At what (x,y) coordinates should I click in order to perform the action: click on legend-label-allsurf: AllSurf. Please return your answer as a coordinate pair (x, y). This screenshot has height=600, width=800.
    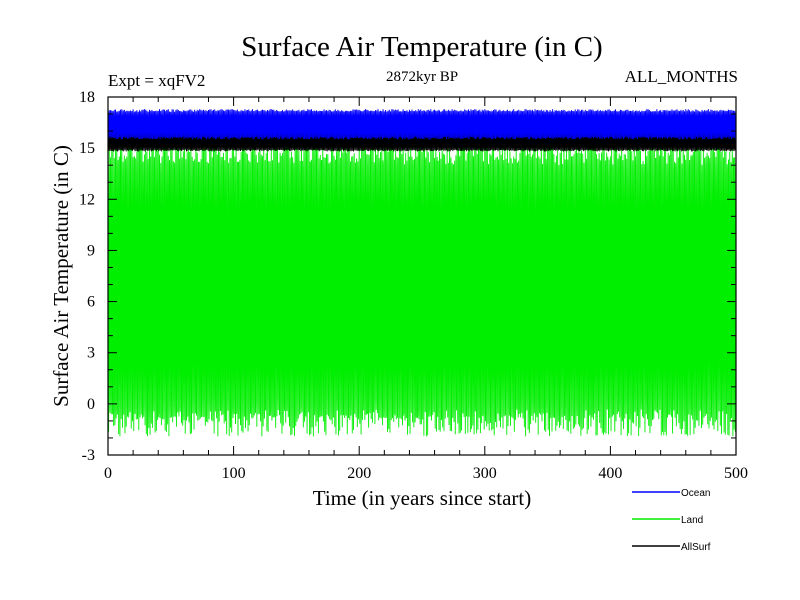
    Looking at the image, I should click on (696, 547).